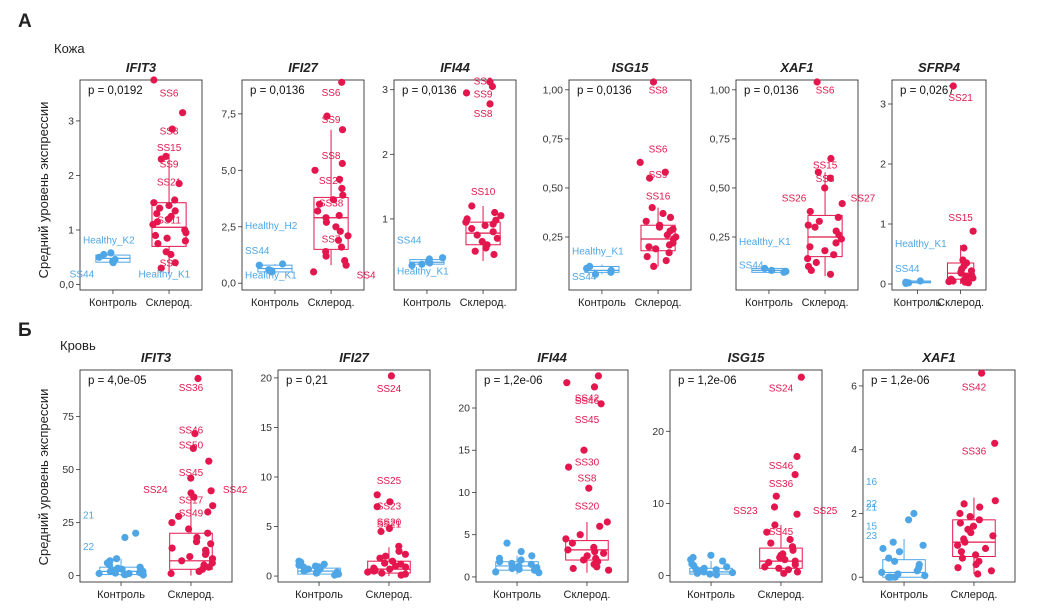 The height and width of the screenshot is (613, 1040). What do you see at coordinates (872, 536) in the screenshot?
I see `point-label: 23` at bounding box center [872, 536].